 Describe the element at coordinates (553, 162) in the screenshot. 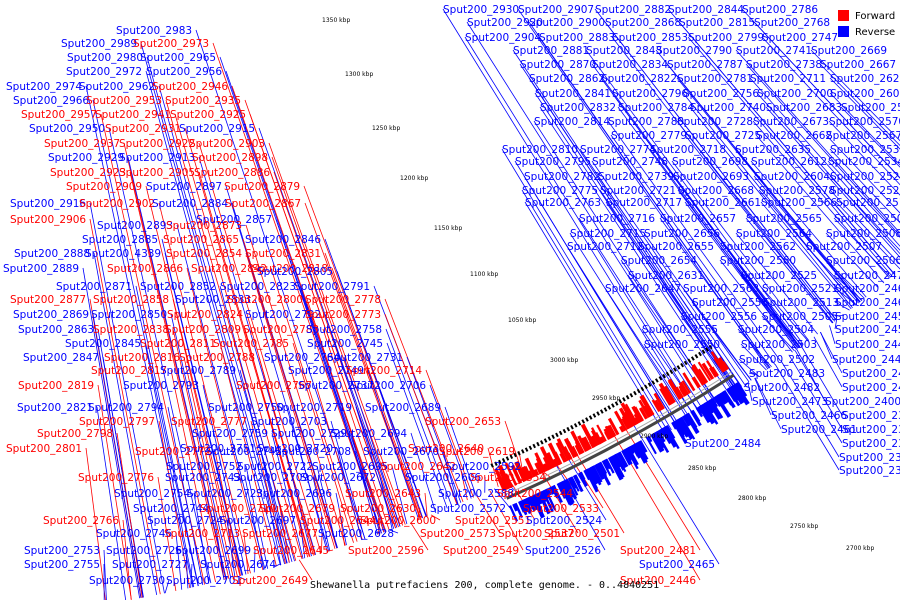

I see `gene-label: Sput200_2795` at that location.